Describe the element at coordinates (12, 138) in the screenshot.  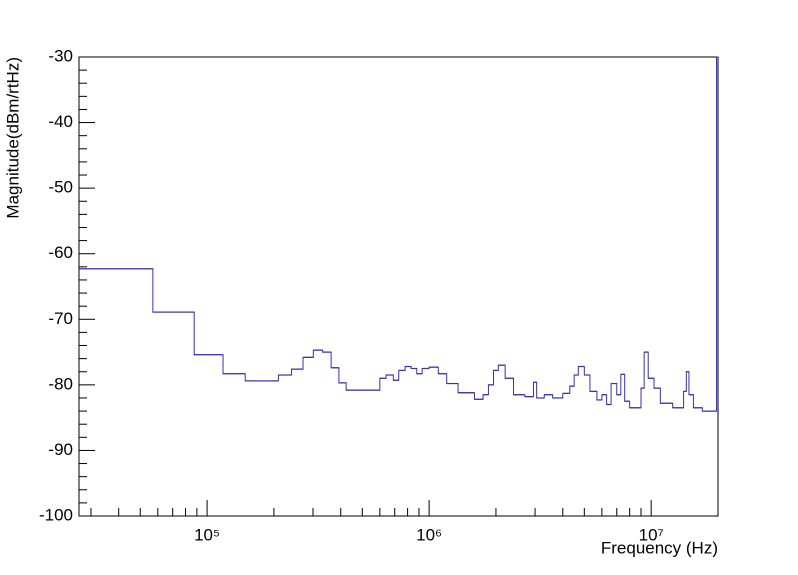
I see `y-axis-label: Magnitude(dBm/rtHz)` at that location.